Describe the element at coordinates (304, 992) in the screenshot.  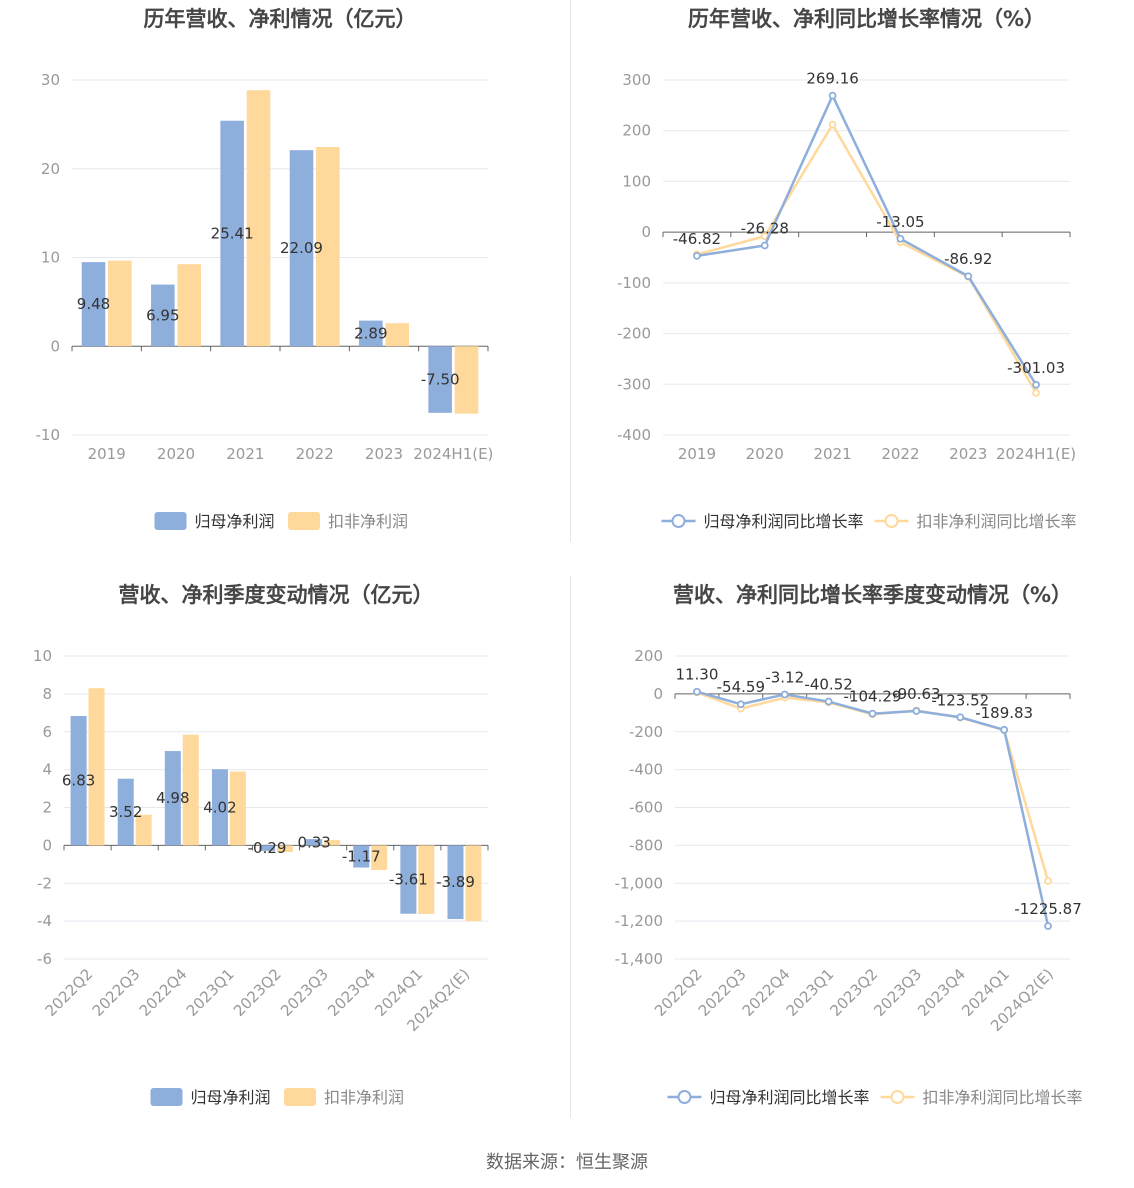
I see `x-tick-label: 2023Q3` at that location.